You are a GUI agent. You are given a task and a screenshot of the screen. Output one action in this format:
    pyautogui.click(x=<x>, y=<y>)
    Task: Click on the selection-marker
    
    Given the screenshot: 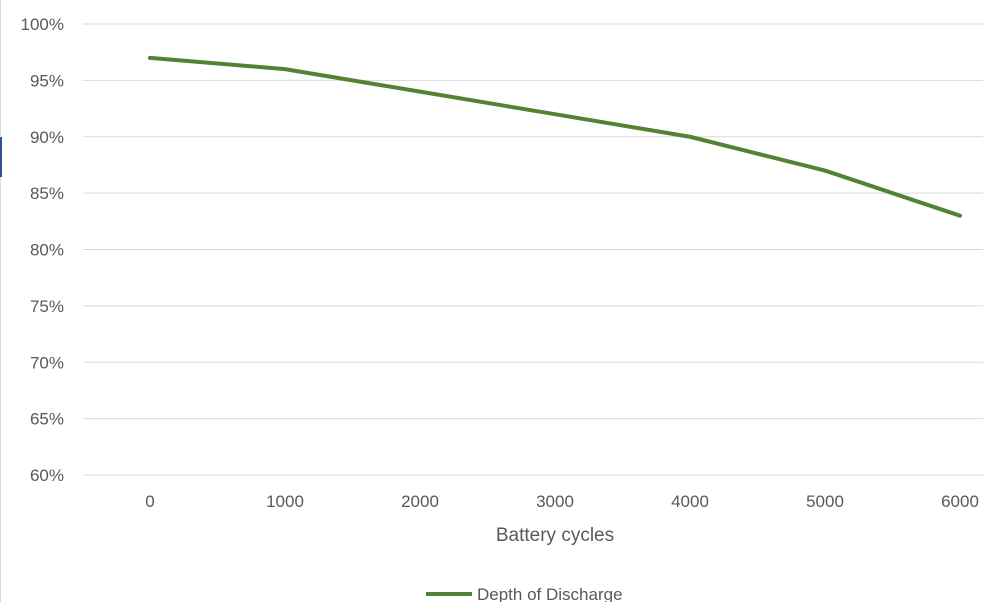 What is the action you would take?
    pyautogui.click(x=1, y=157)
    